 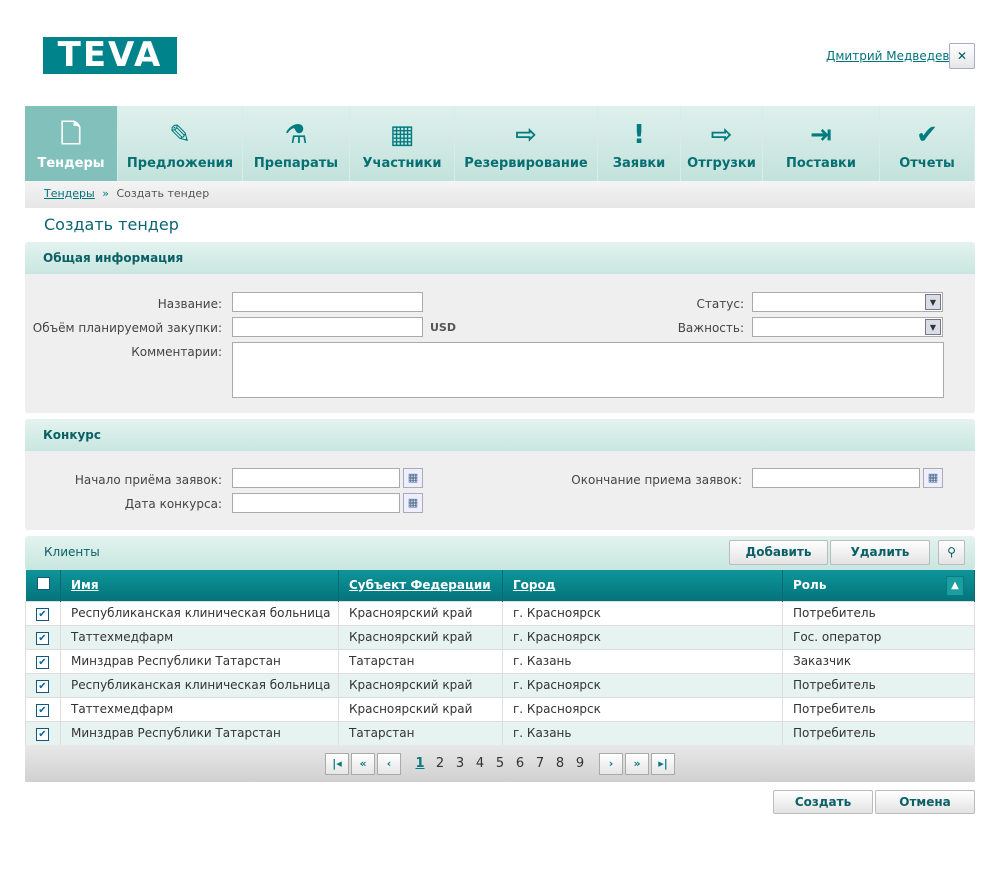 I want to click on column-city: Город, so click(x=534, y=585).